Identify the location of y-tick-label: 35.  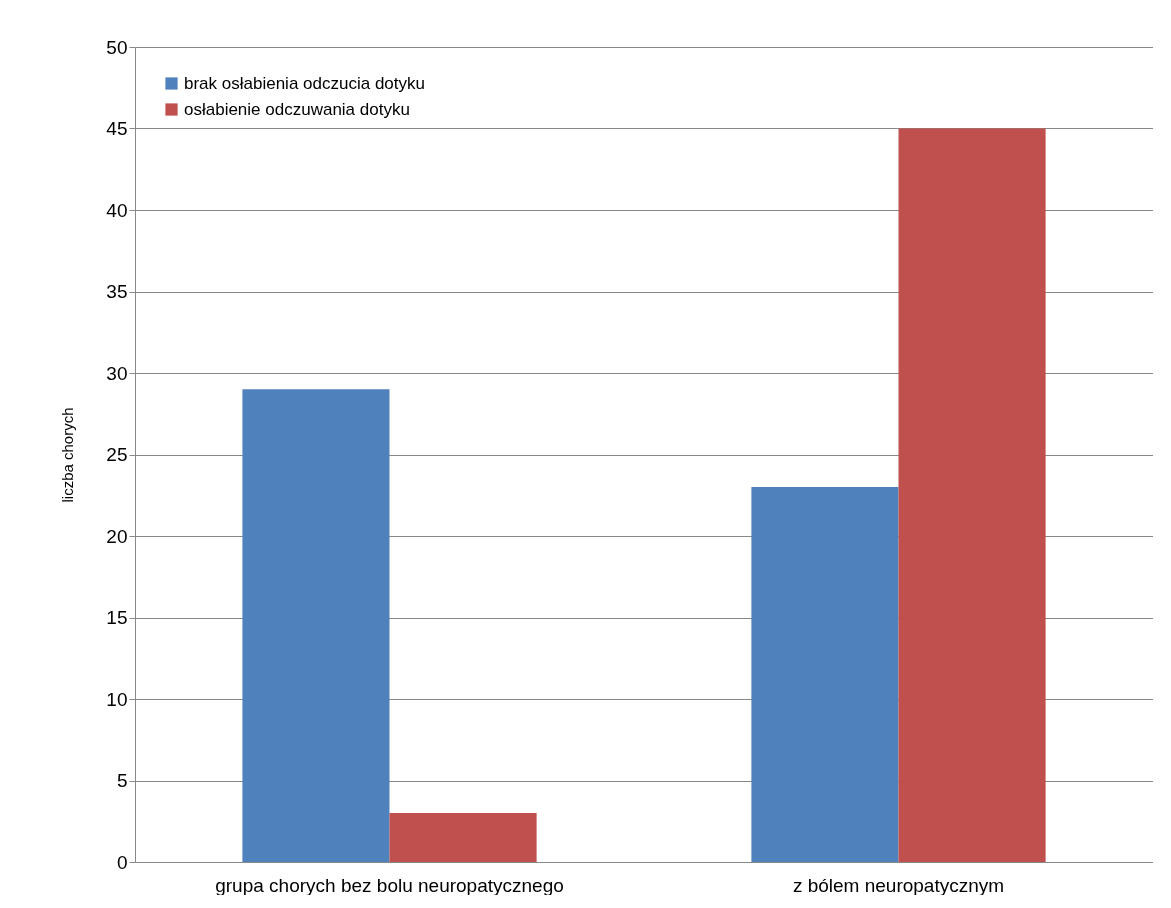
(117, 291).